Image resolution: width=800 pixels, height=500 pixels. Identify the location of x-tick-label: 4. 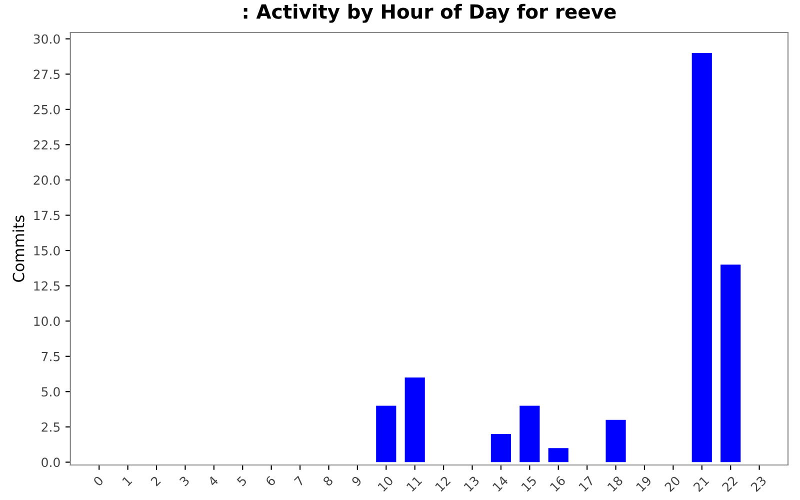
(213, 481).